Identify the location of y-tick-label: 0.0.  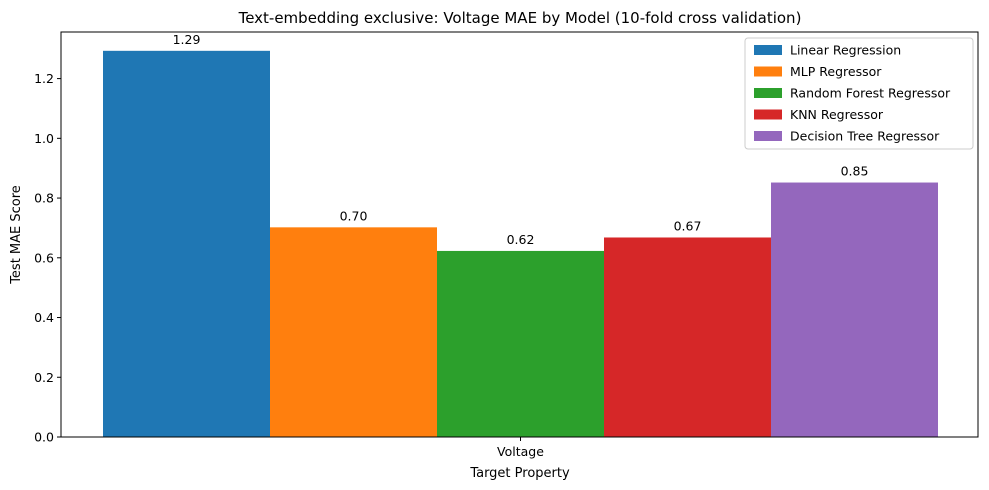
(44, 437).